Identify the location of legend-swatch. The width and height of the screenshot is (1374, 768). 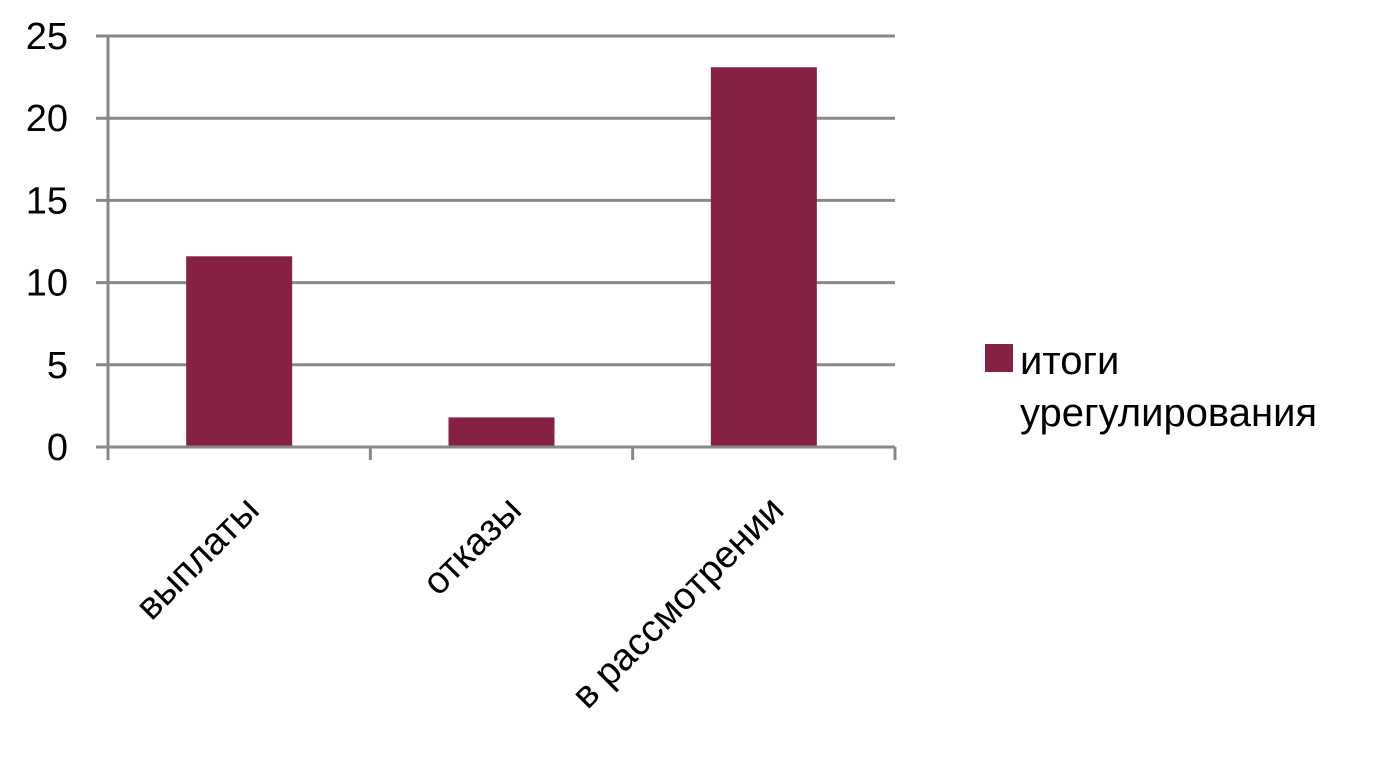
(999, 358).